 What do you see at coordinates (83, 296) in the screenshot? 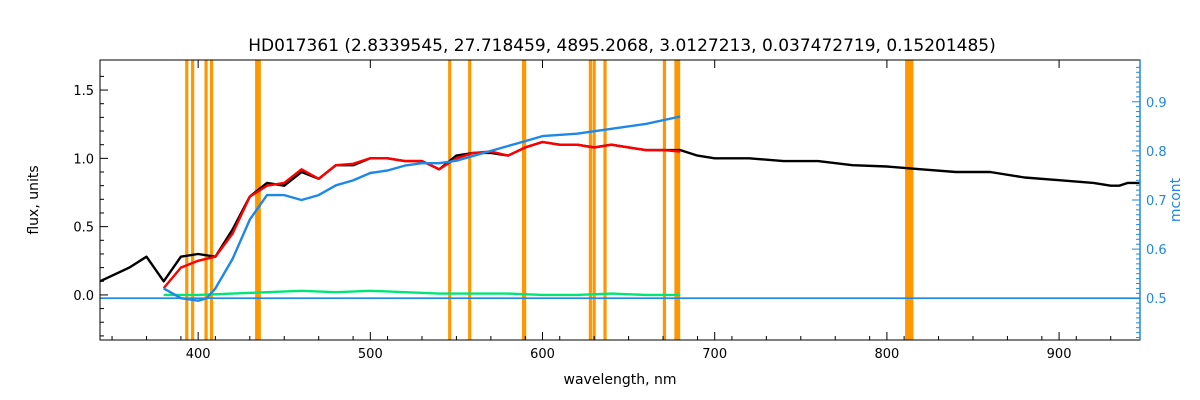
I see `y-tick-label: 0.0` at bounding box center [83, 296].